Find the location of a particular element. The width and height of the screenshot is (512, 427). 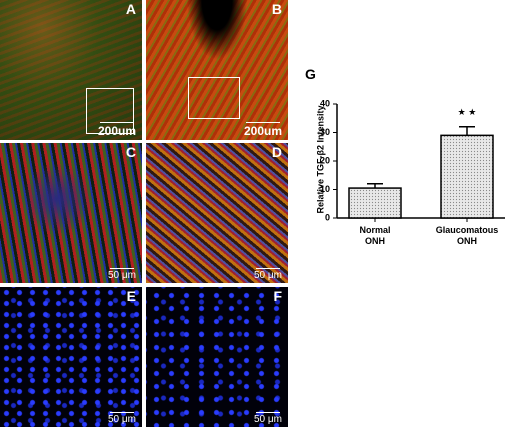

x-tick-label: Glaucomatous ONH is located at coordinates (467, 235).